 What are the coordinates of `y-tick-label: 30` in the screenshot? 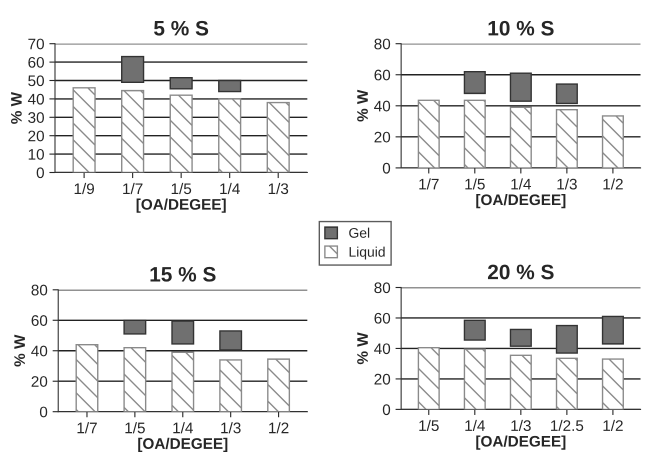 It's located at (36, 117).